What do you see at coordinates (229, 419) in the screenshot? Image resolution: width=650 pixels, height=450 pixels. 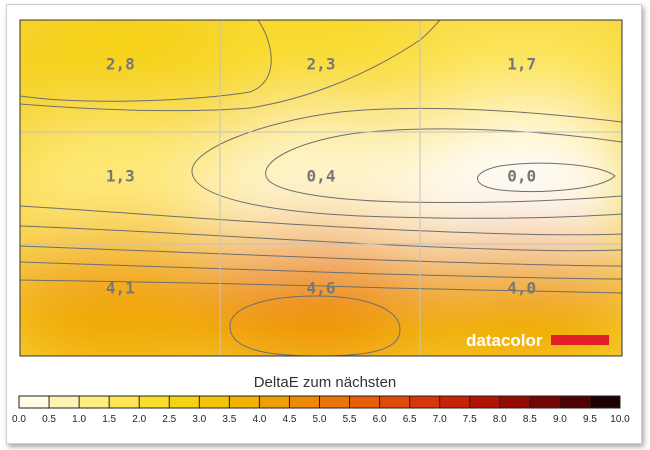 I see `colorbar-tick-label: 3.5` at bounding box center [229, 419].